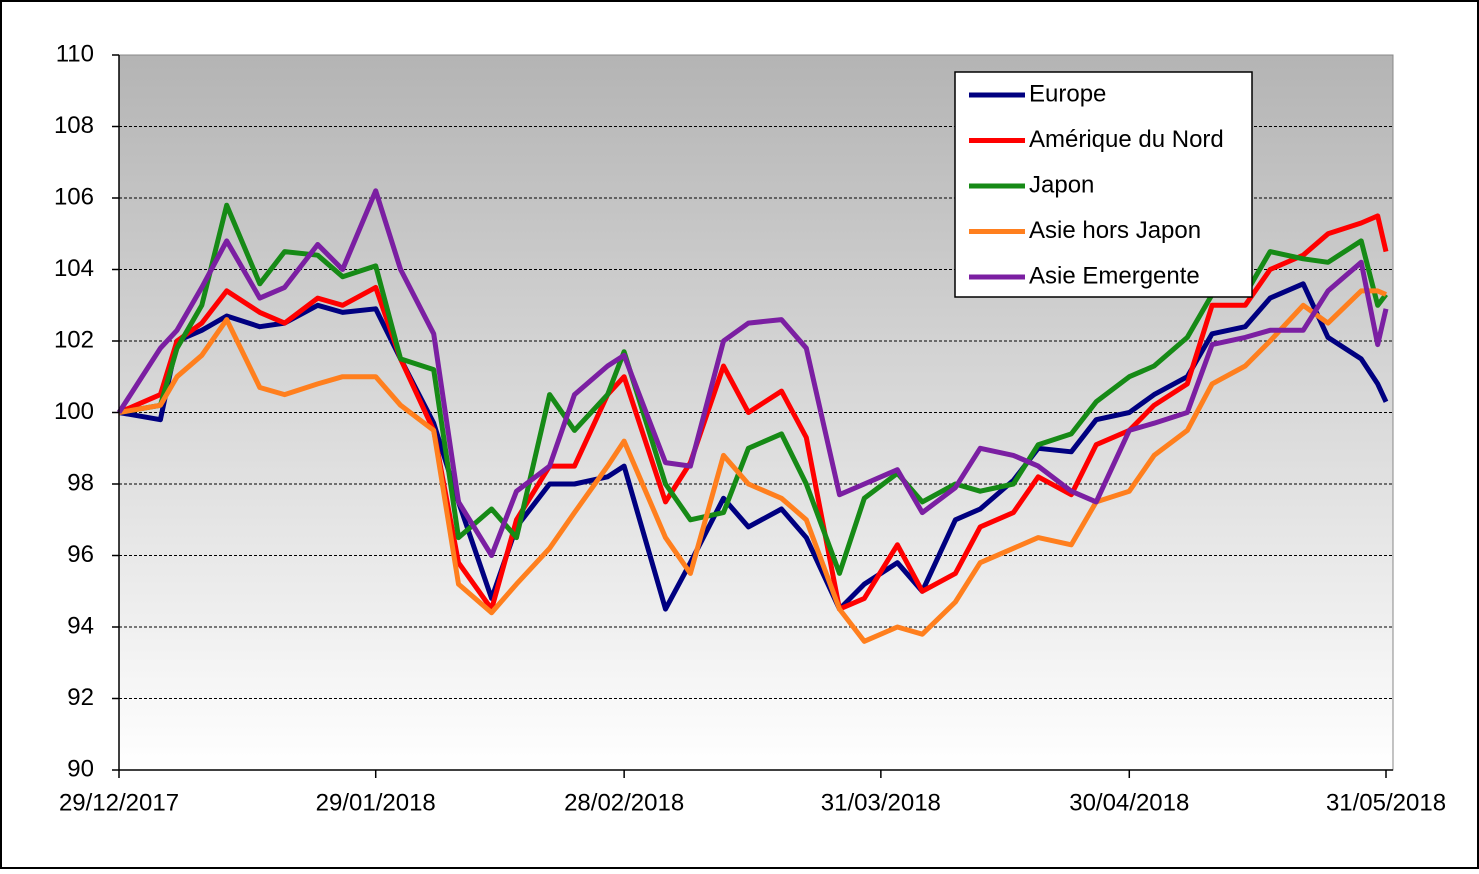 The image size is (1479, 874). I want to click on x-tick-label: 29/01/2018, so click(376, 802).